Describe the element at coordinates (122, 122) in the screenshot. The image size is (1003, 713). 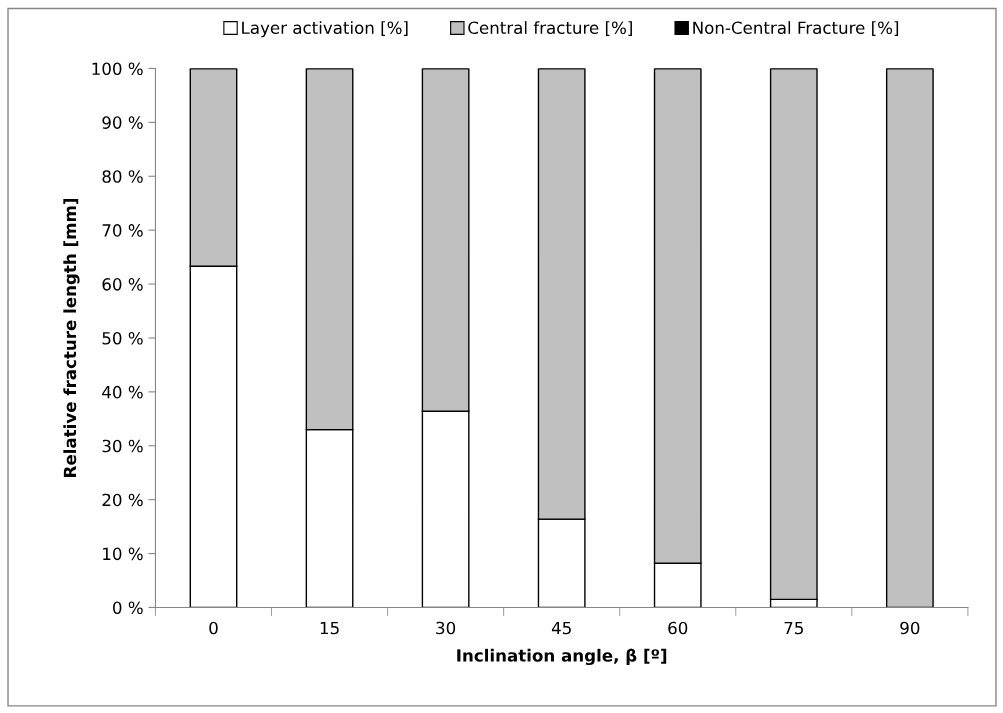
I see `y-tick-label: 90 %` at that location.